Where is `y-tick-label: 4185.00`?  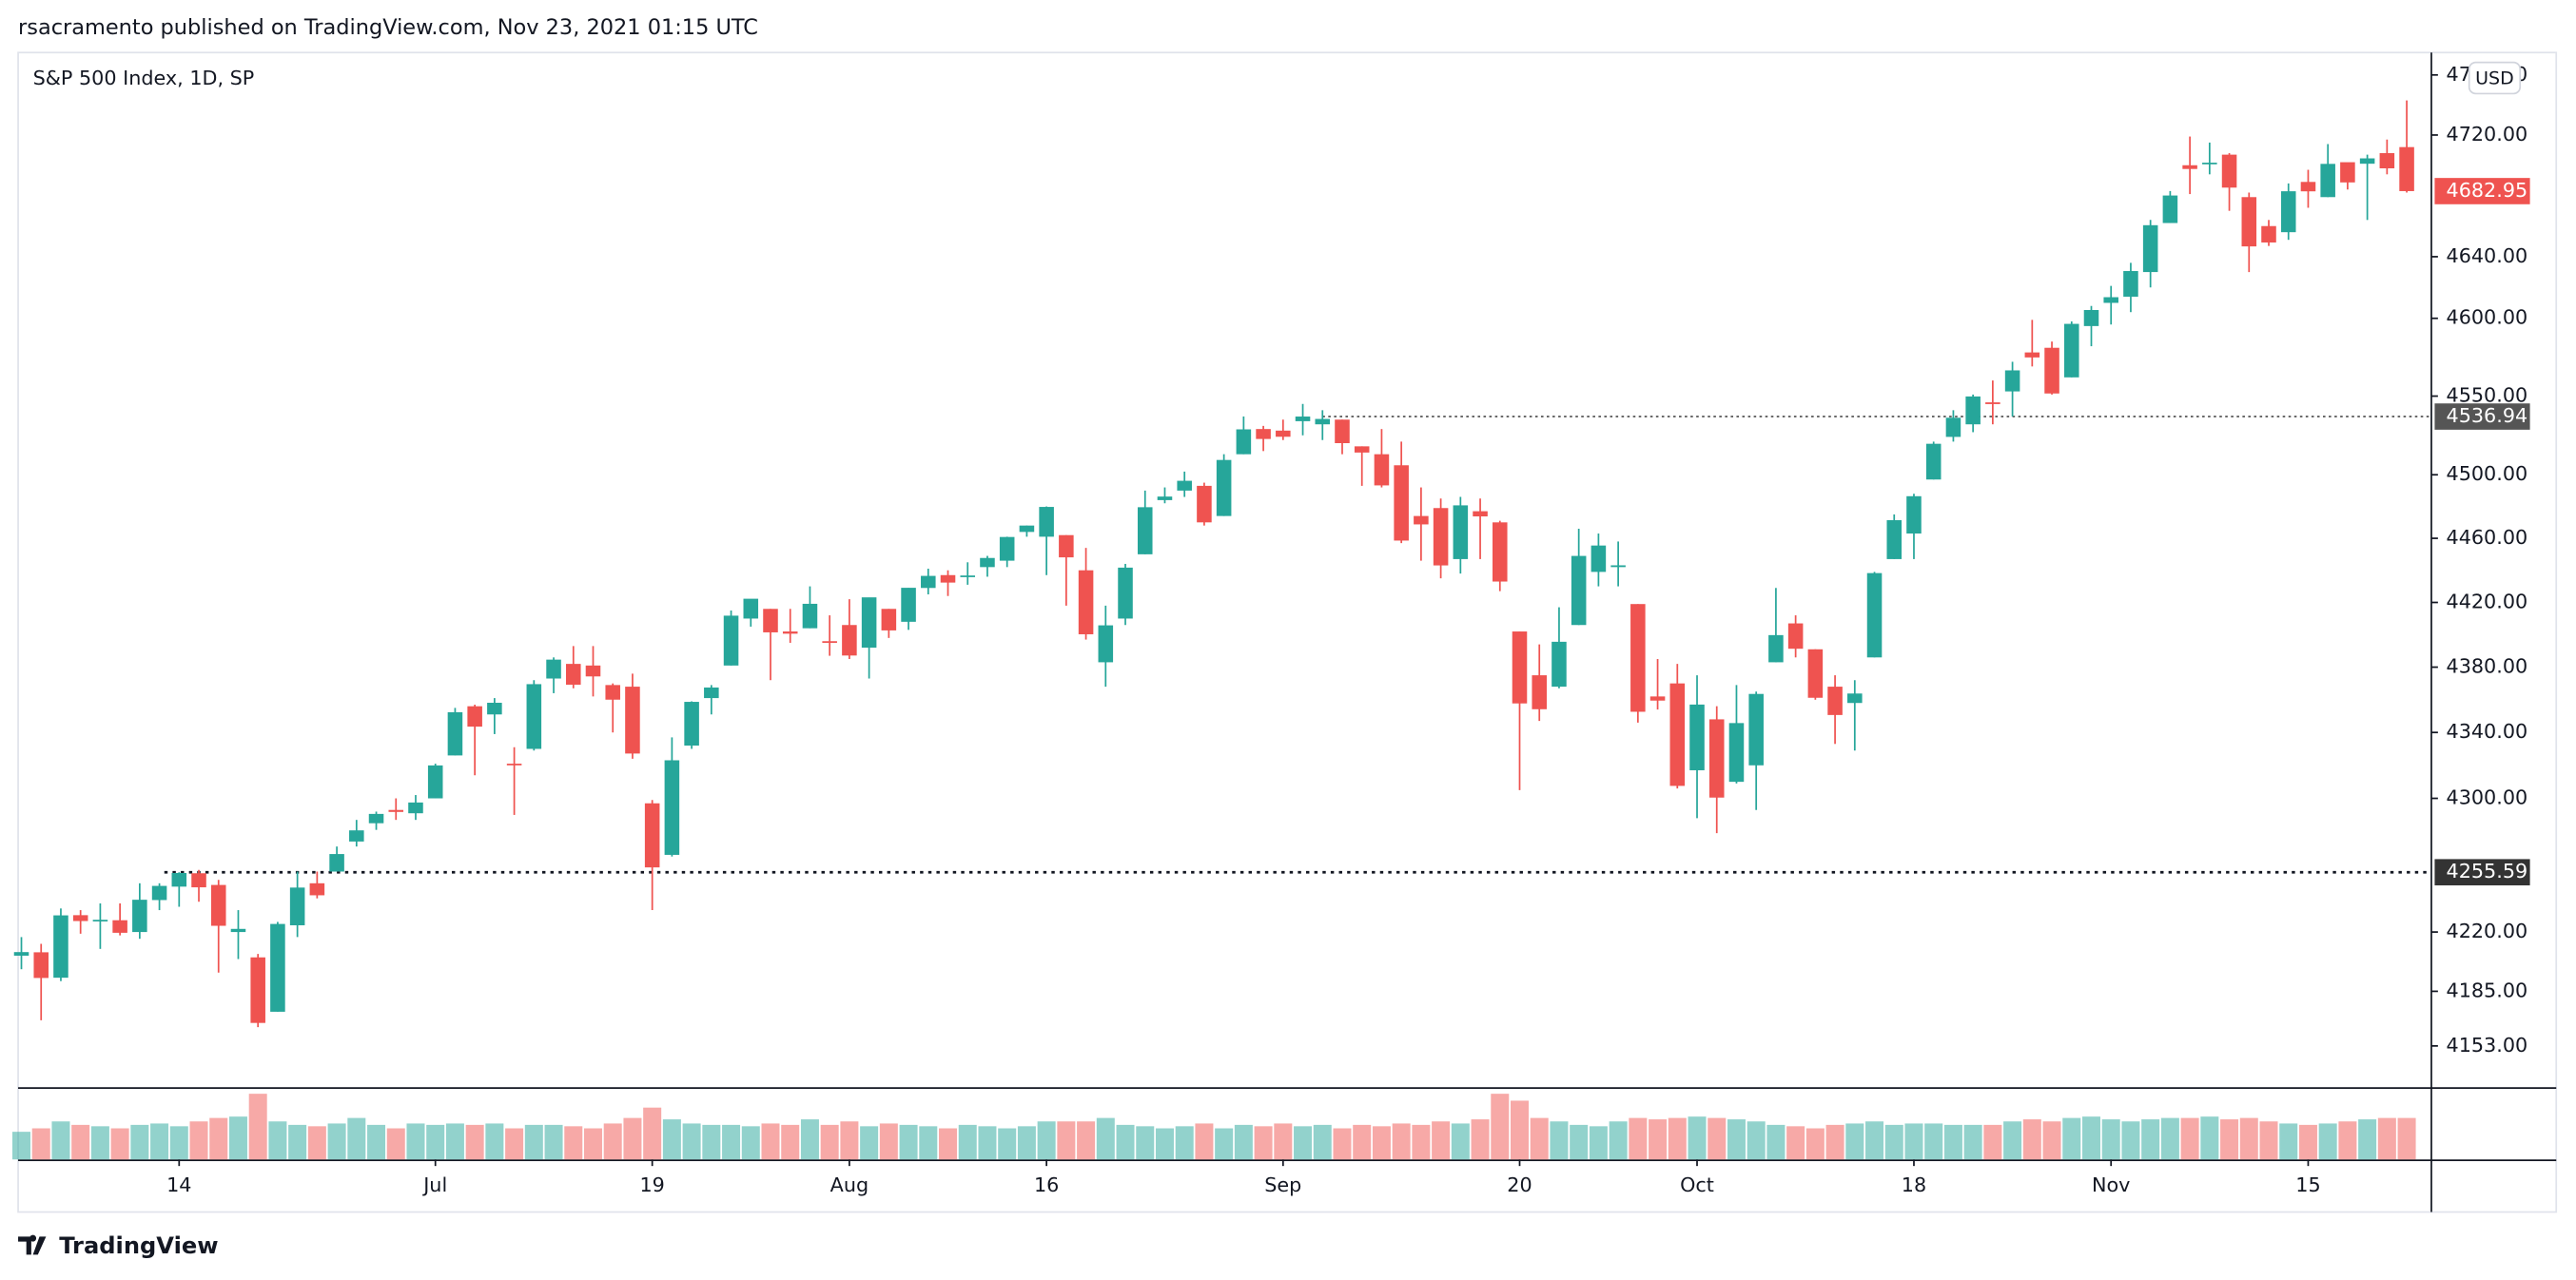
y-tick-label: 4185.00 is located at coordinates (2487, 990).